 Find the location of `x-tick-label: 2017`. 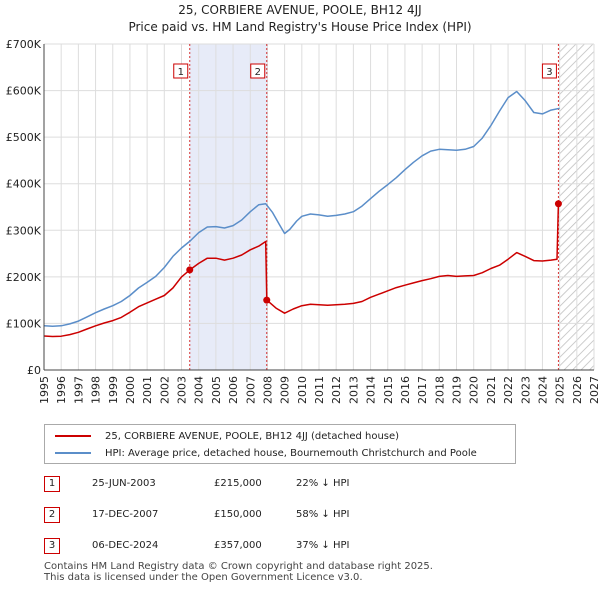

x-tick-label: 2017 is located at coordinates (422, 390).